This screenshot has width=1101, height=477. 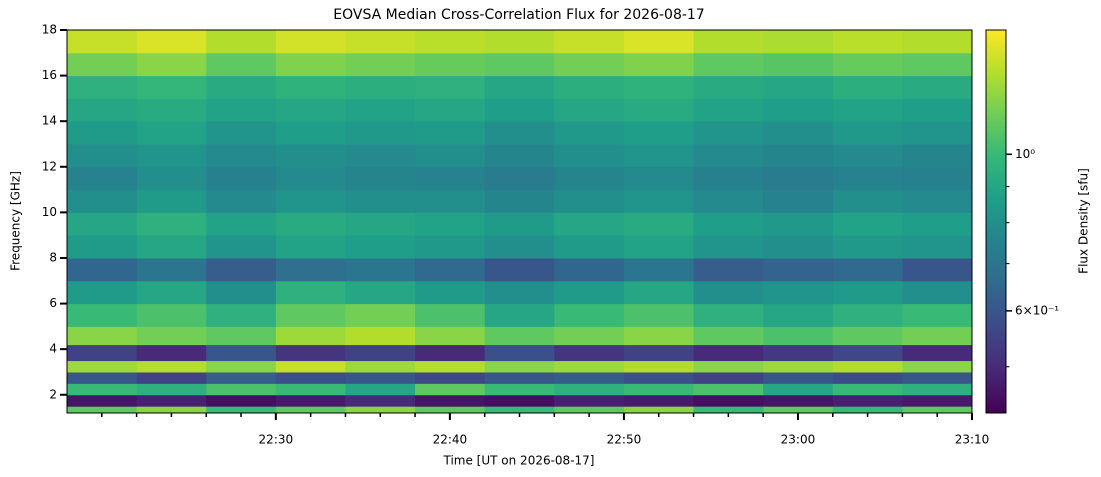 What do you see at coordinates (798, 440) in the screenshot?
I see `x-tick-label: 23:00` at bounding box center [798, 440].